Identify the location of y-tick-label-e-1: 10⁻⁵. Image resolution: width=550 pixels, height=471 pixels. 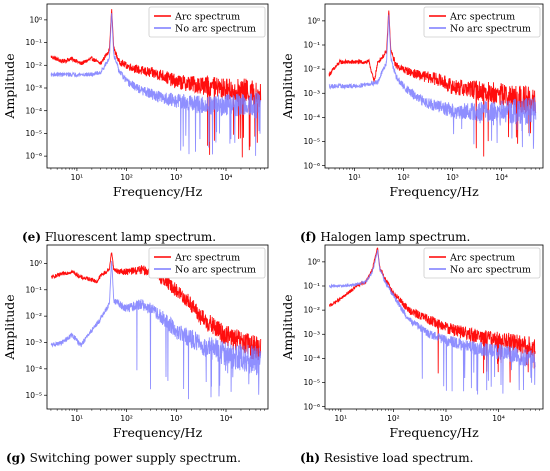
(33, 133).